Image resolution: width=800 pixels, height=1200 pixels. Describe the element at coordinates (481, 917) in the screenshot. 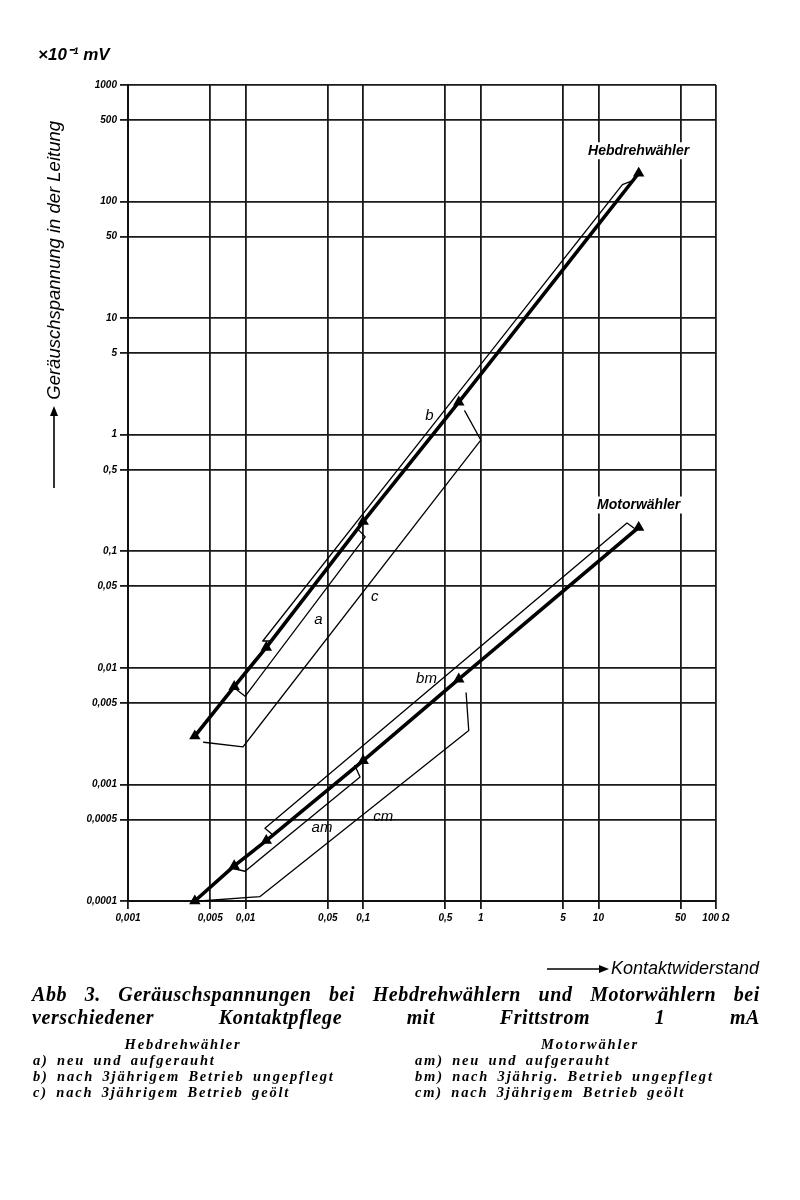

I see `x-tick-label: 1` at that location.